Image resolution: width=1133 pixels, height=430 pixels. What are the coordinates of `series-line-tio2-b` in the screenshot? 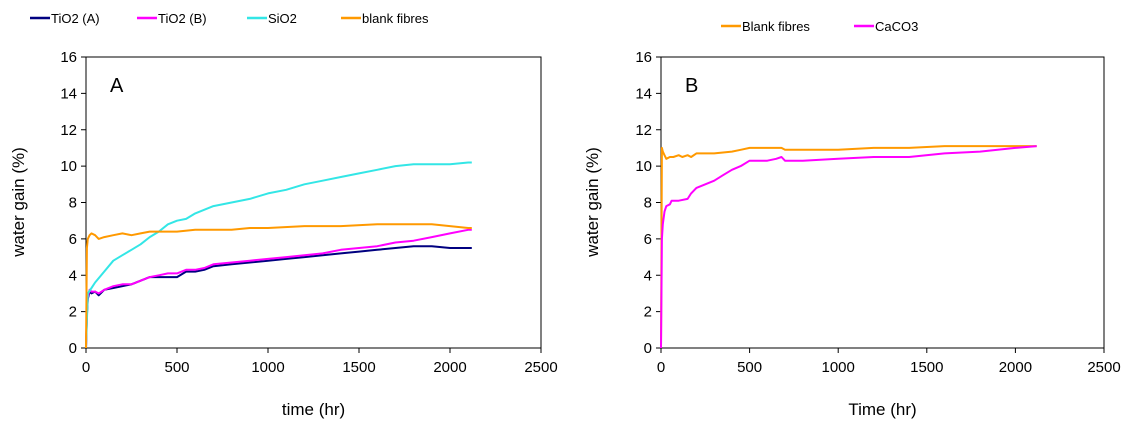 It's located at (278, 288).